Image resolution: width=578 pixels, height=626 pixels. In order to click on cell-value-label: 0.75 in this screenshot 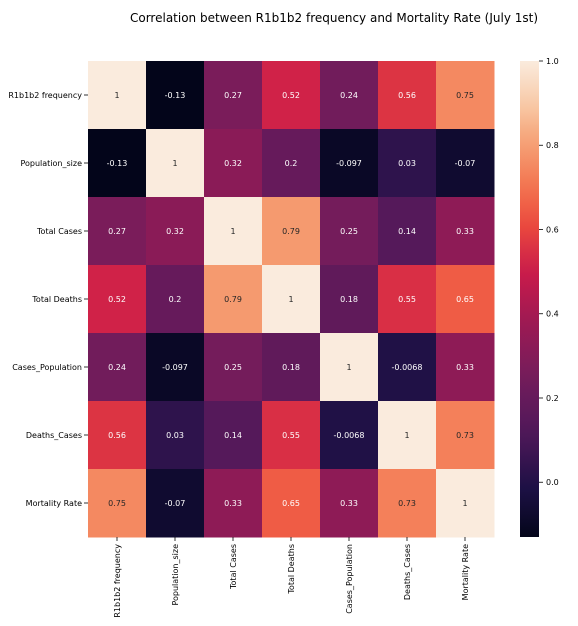, I will do `click(465, 95)`.